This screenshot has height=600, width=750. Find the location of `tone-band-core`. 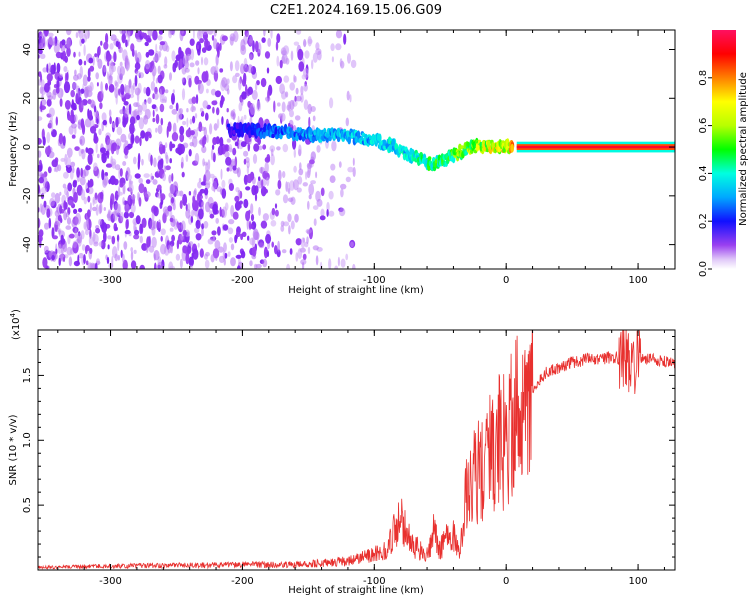

tone-band-core is located at coordinates (595, 147).